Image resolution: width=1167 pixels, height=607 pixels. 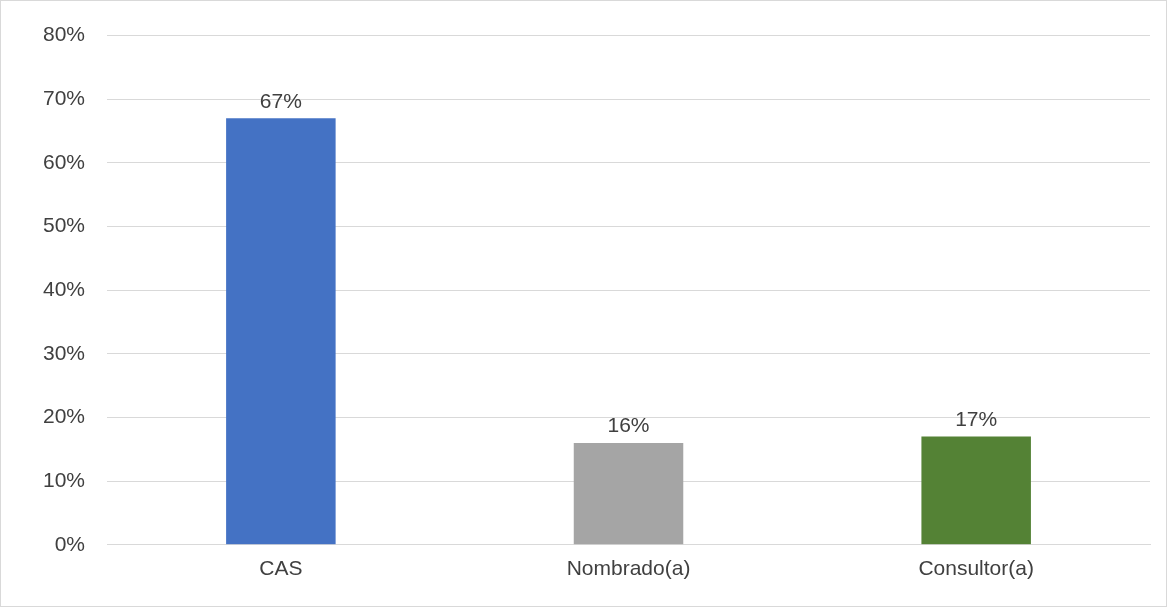 What do you see at coordinates (64, 352) in the screenshot?
I see `y-tick-label: 30%` at bounding box center [64, 352].